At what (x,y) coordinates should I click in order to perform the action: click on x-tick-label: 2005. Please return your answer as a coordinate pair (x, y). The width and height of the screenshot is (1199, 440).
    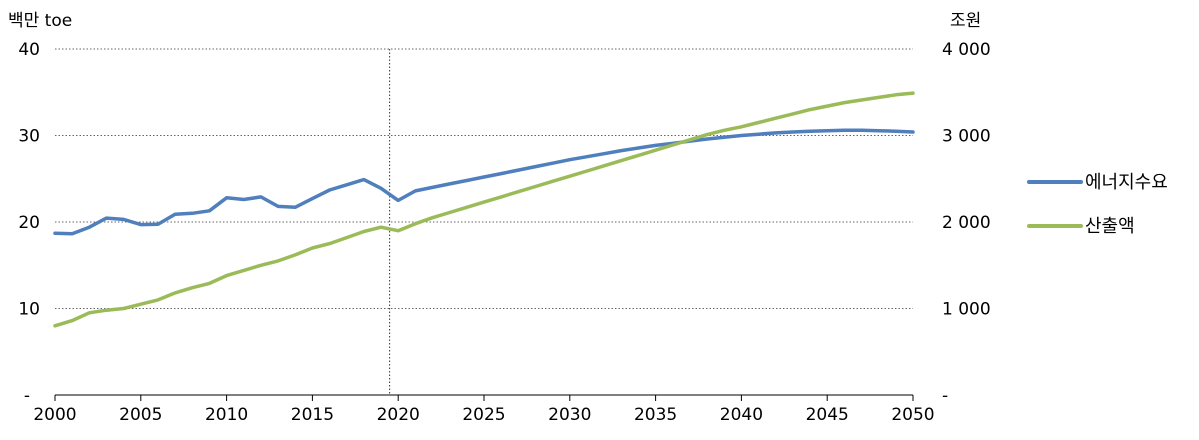
    Looking at the image, I should click on (140, 415).